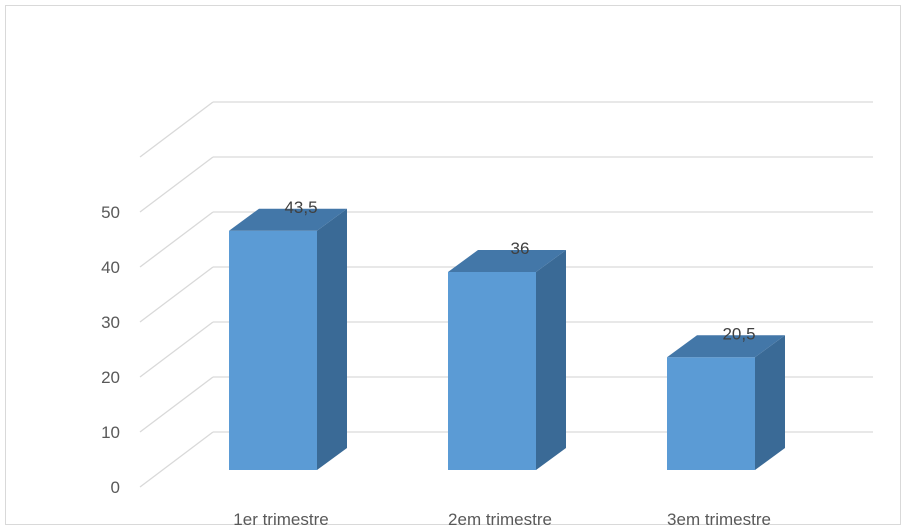  What do you see at coordinates (520, 248) in the screenshot?
I see `data-label: 36` at bounding box center [520, 248].